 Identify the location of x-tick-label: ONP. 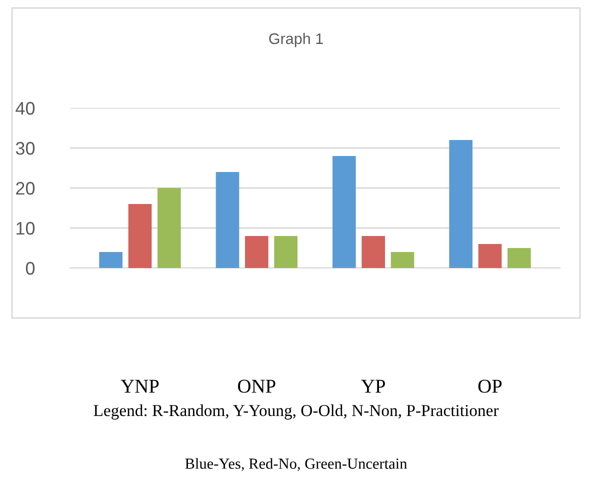
(257, 386).